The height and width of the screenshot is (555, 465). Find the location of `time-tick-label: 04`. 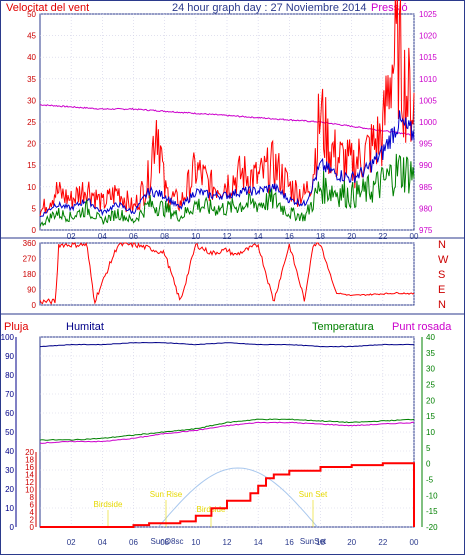

time-tick-label: 04 is located at coordinates (102, 236).